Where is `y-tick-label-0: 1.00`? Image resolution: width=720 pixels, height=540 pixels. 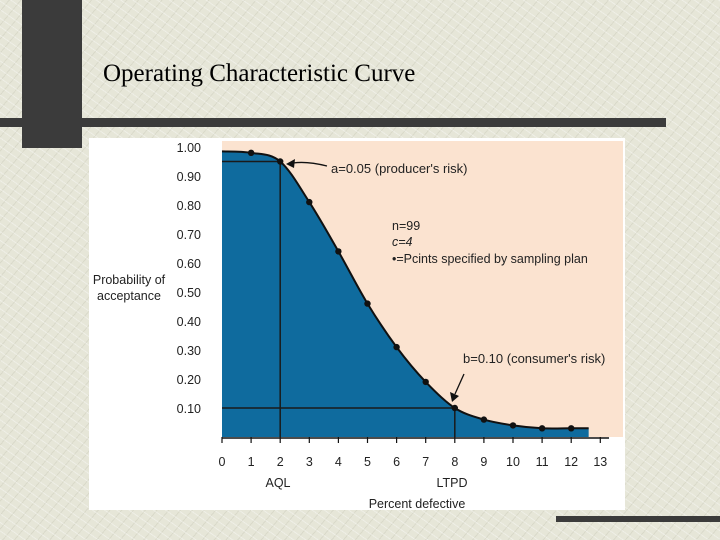
y-tick-label-0: 1.00 is located at coordinates (189, 148).